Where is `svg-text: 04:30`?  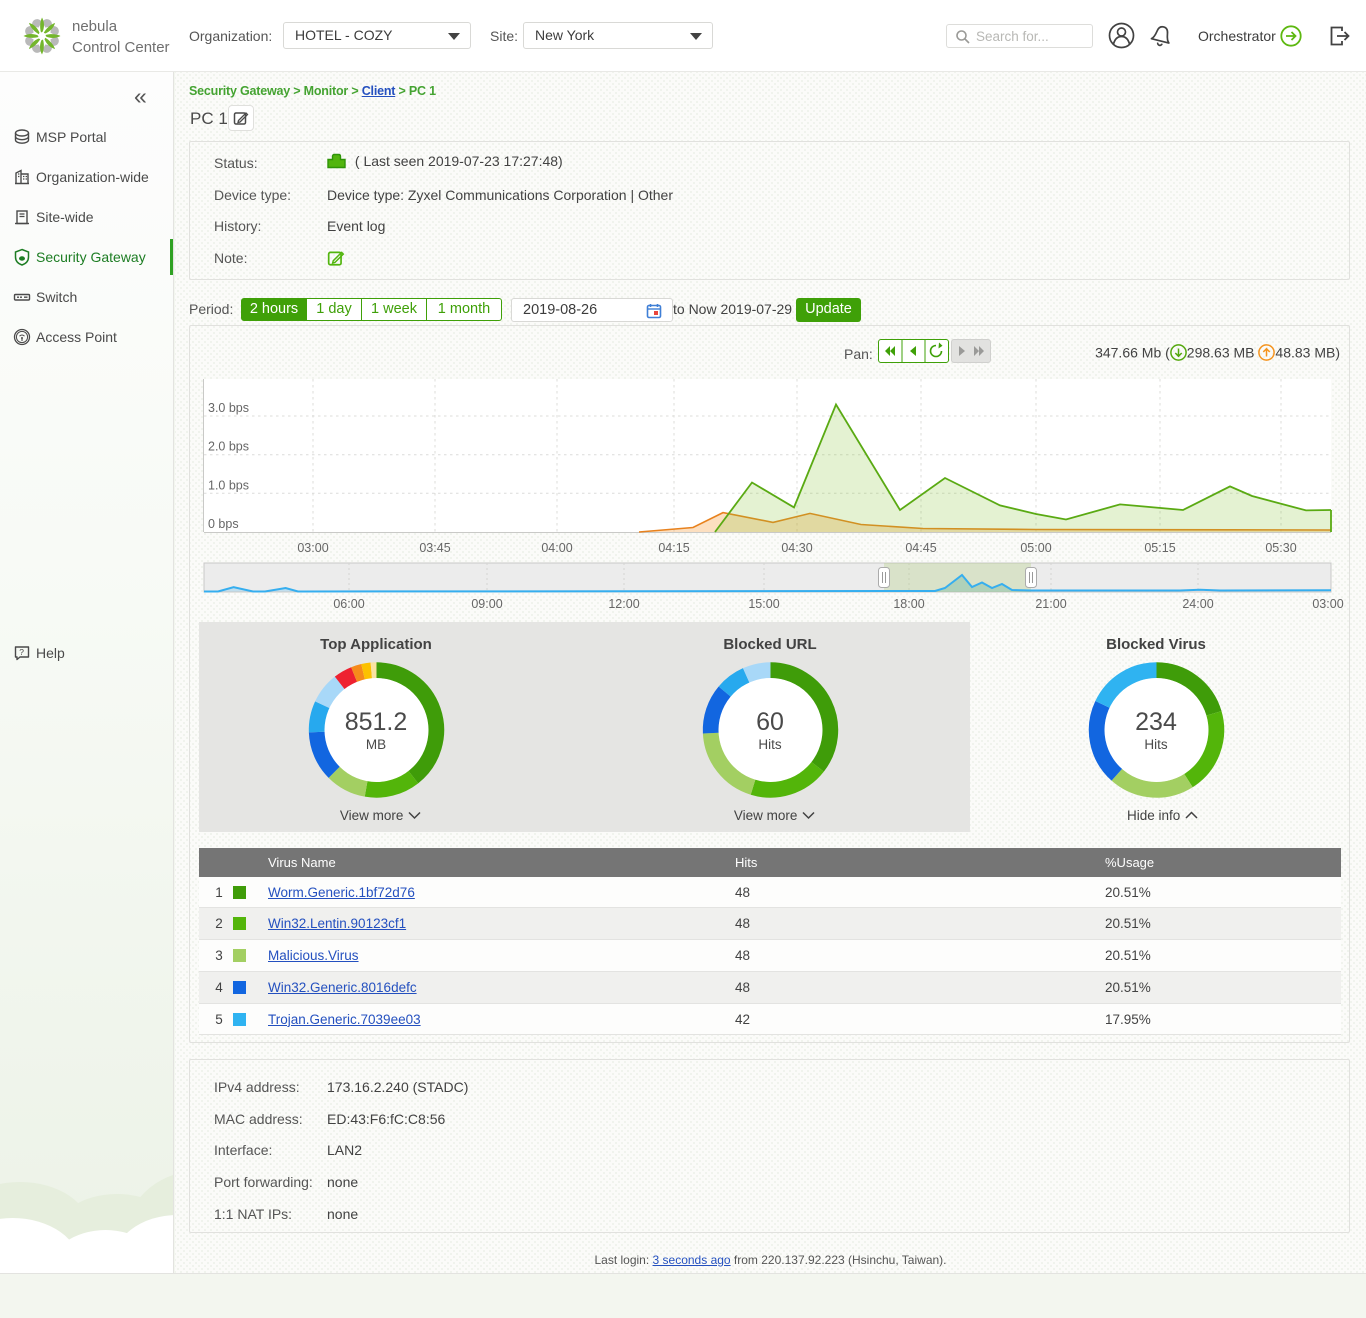 svg-text: 04:30 is located at coordinates (796, 548).